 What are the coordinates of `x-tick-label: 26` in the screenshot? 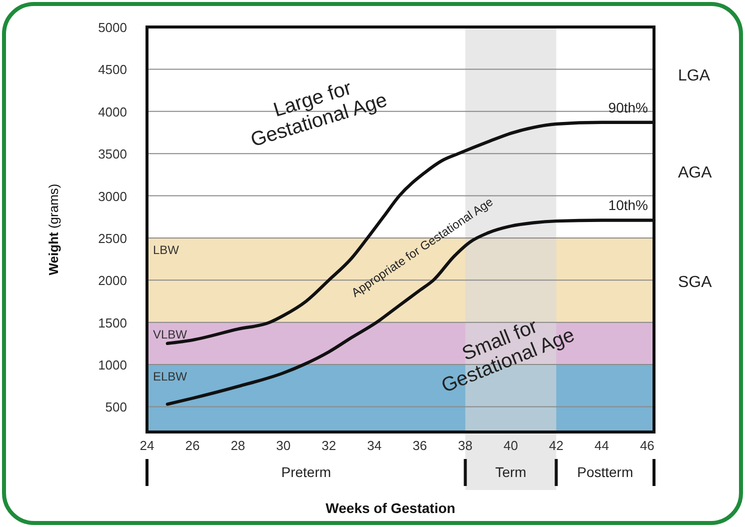 It's located at (192, 445).